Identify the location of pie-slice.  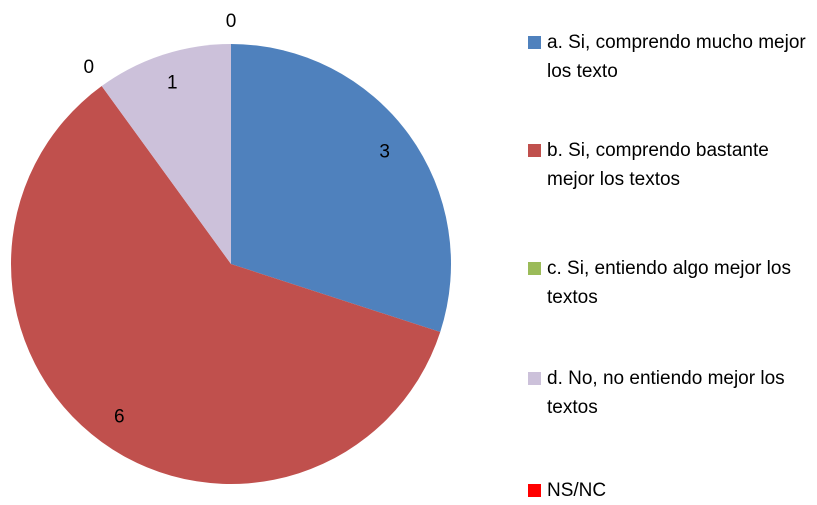
(166, 154).